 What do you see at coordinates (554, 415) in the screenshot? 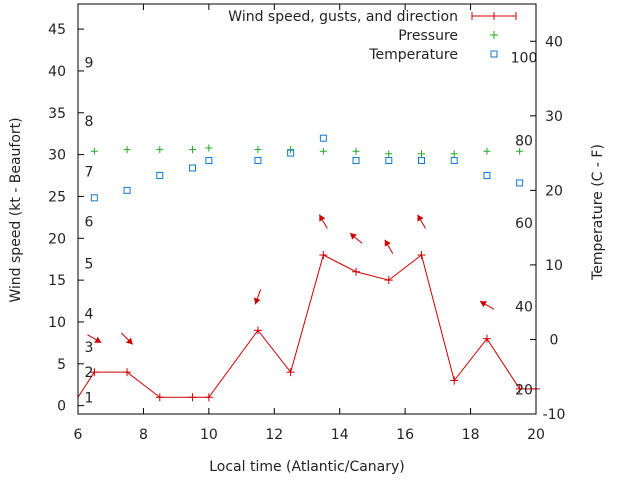
I see `y-right-tick-label: -10` at bounding box center [554, 415].